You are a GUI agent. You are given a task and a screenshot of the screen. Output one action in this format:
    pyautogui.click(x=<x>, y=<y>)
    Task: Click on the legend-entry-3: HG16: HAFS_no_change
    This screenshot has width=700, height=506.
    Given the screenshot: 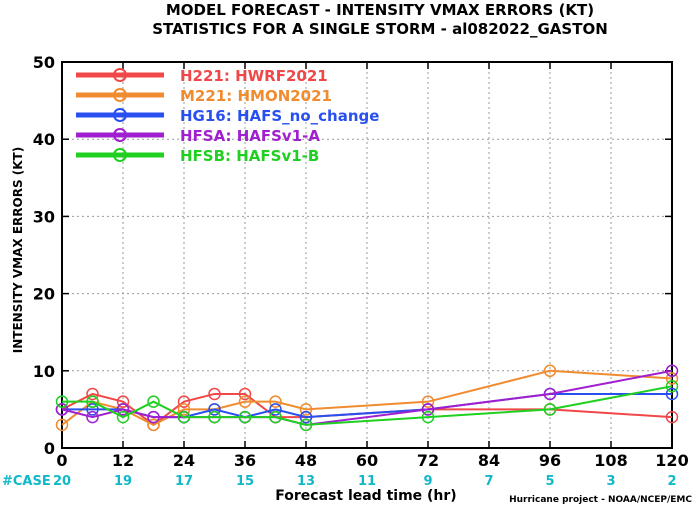 What is the action you would take?
    pyautogui.click(x=227, y=116)
    